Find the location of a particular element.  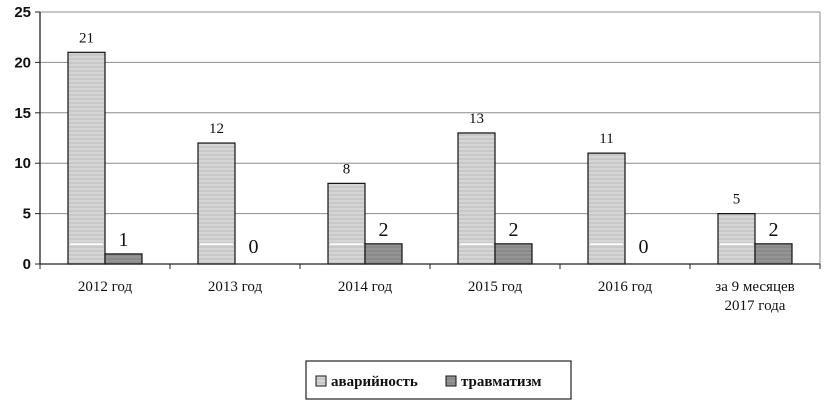

y-axis: 0 5 10 15 20 25 is located at coordinates (27, 138).